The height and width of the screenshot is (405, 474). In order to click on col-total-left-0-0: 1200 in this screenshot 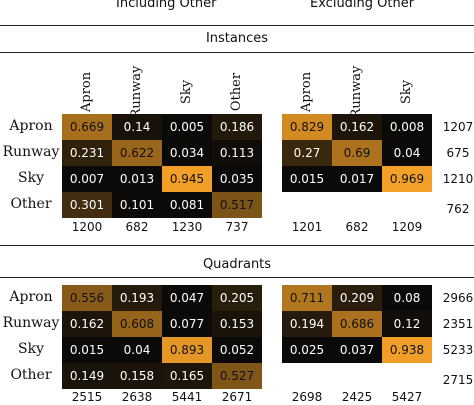, I will do `click(87, 227)`.